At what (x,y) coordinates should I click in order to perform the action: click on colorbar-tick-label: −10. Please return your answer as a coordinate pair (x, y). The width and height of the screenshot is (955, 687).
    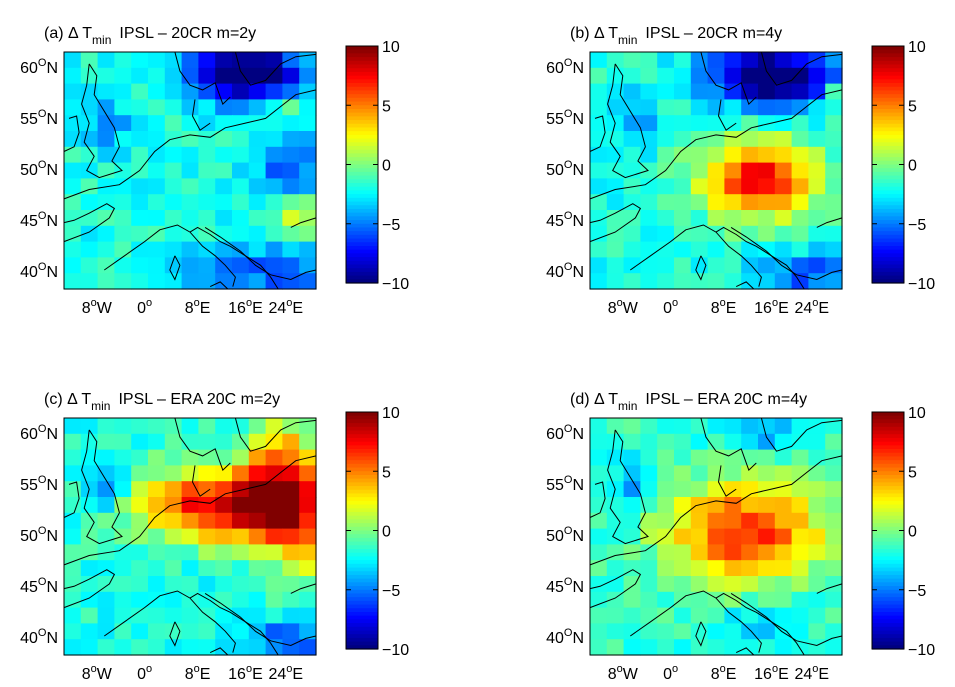
    Looking at the image, I should click on (395, 284).